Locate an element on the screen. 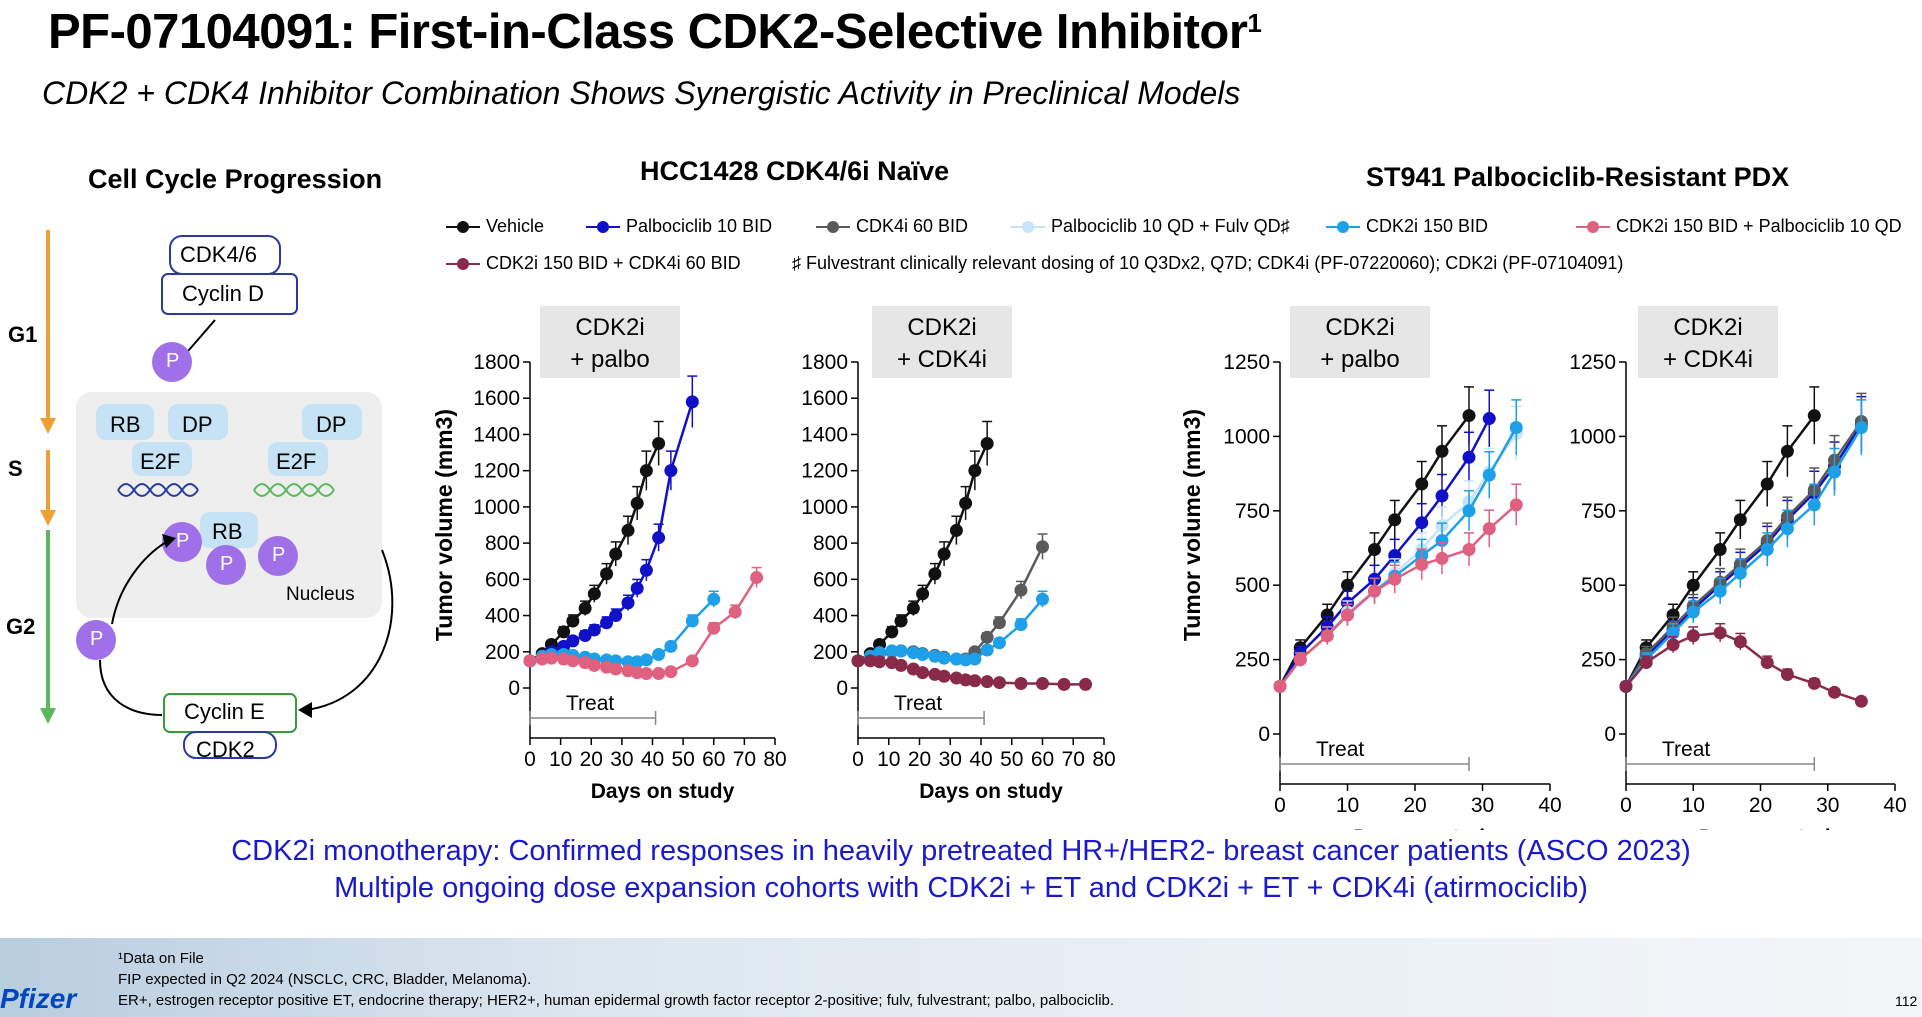 This screenshot has width=1922, height=1017. y-tick-label: 0 is located at coordinates (1610, 734).